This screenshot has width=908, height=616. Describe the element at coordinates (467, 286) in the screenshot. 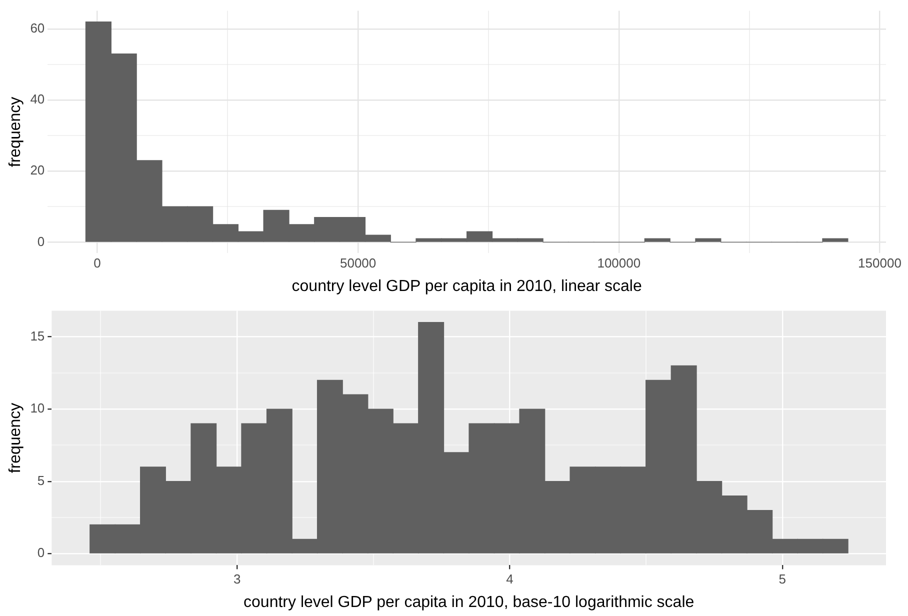

I see `x-axis-title: country level GDP per capita in 2010, linear scale` at that location.